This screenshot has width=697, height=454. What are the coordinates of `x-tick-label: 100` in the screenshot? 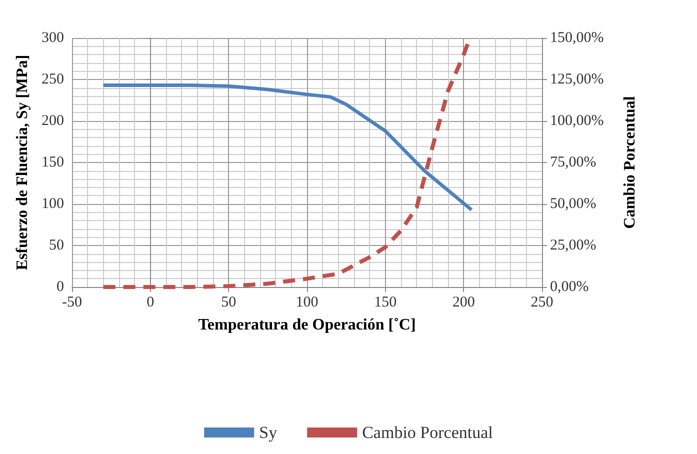 It's located at (307, 302).